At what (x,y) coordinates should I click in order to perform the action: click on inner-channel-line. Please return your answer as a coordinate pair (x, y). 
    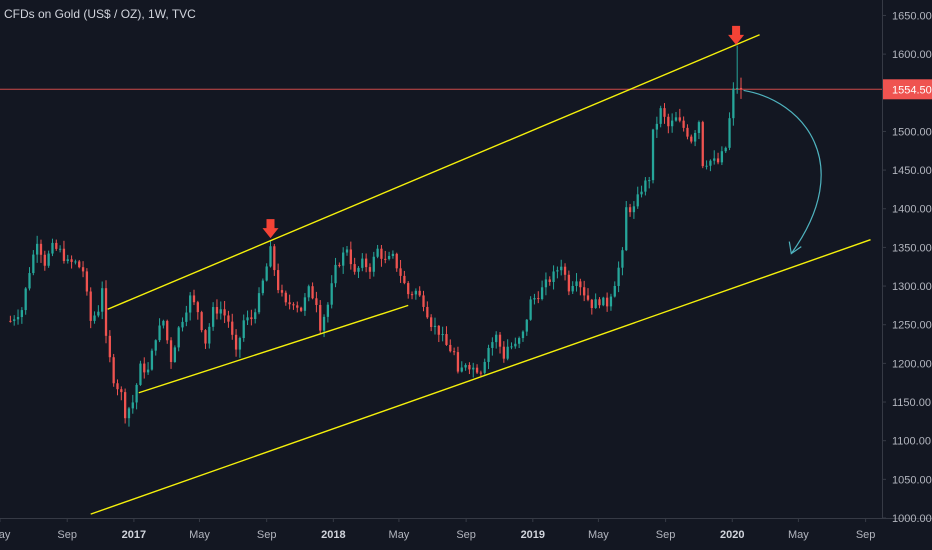
    Looking at the image, I should click on (273, 349).